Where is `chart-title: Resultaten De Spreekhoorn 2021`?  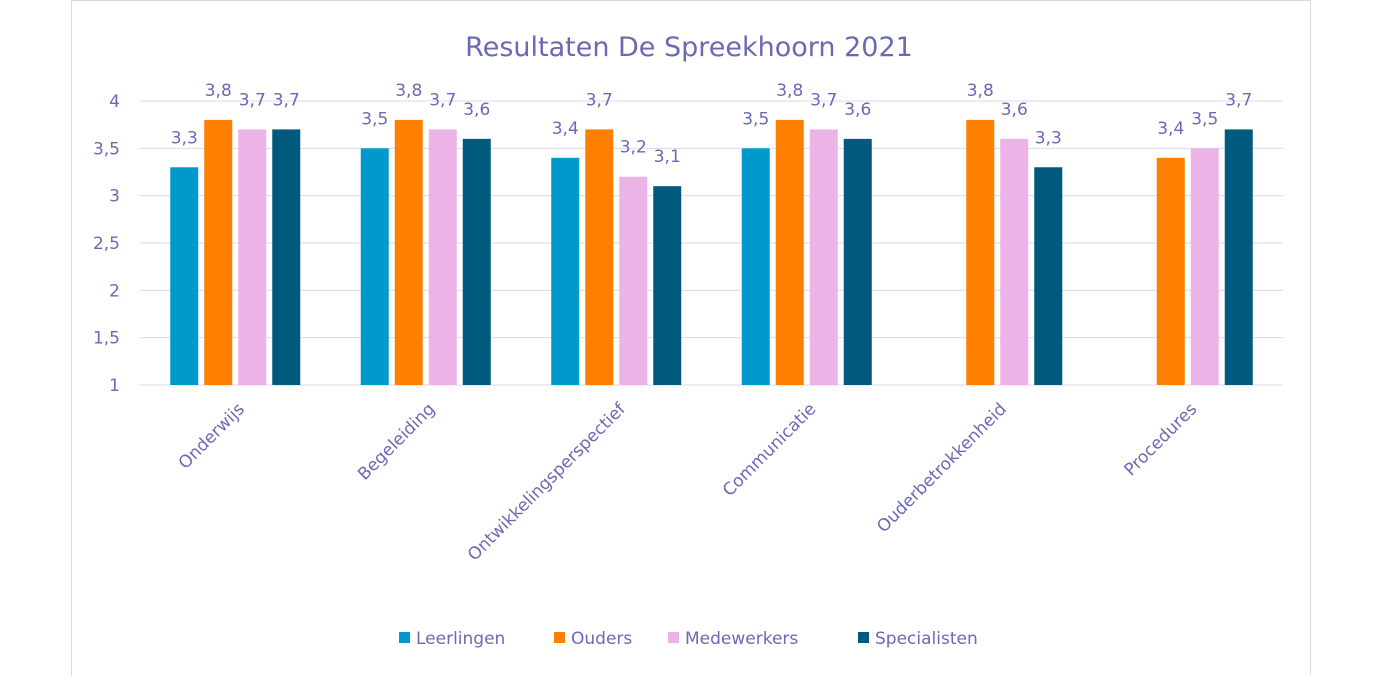 chart-title: Resultaten De Spreekhoorn 2021 is located at coordinates (689, 47).